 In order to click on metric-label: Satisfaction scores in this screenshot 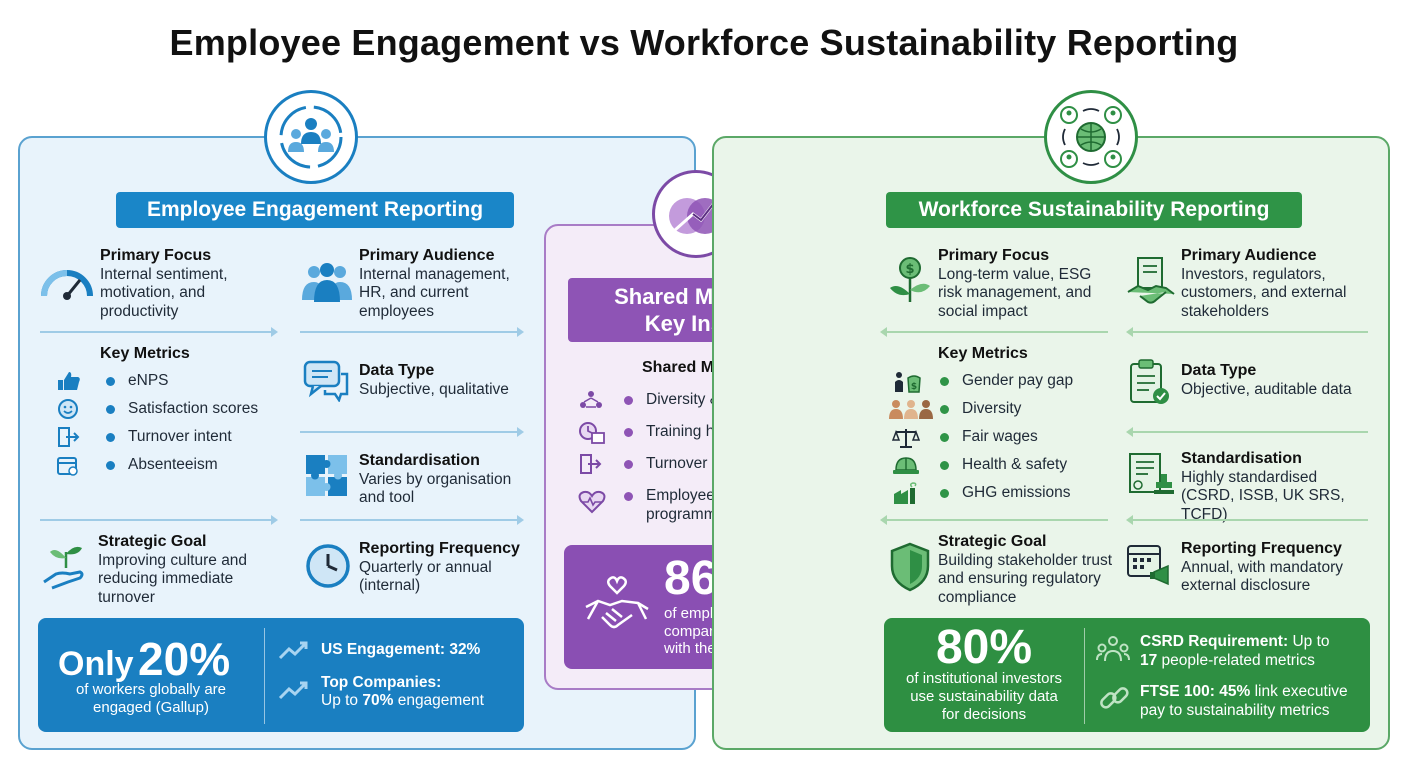, I will do `click(193, 408)`.